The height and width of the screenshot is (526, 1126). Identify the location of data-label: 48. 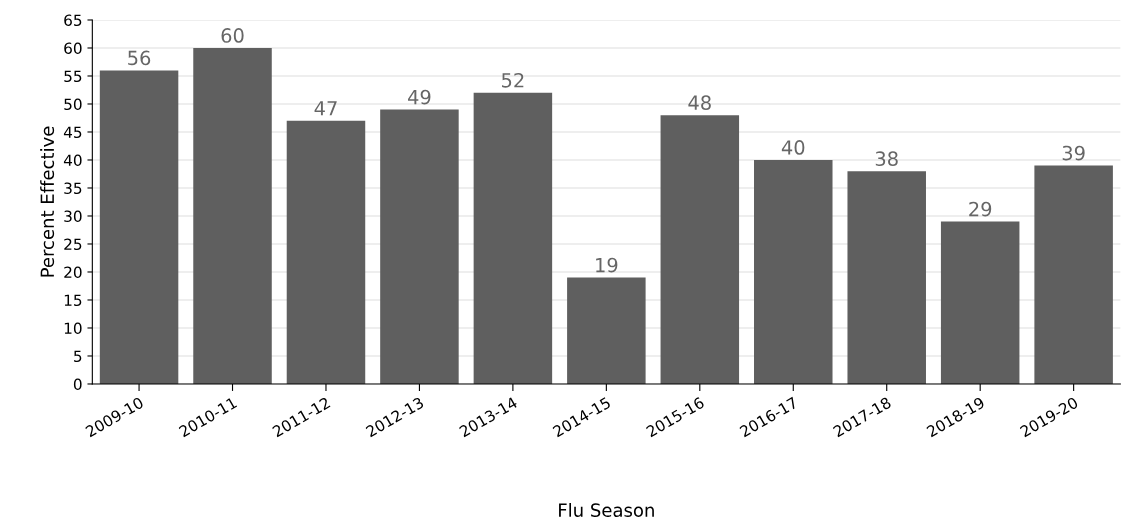
(699, 103).